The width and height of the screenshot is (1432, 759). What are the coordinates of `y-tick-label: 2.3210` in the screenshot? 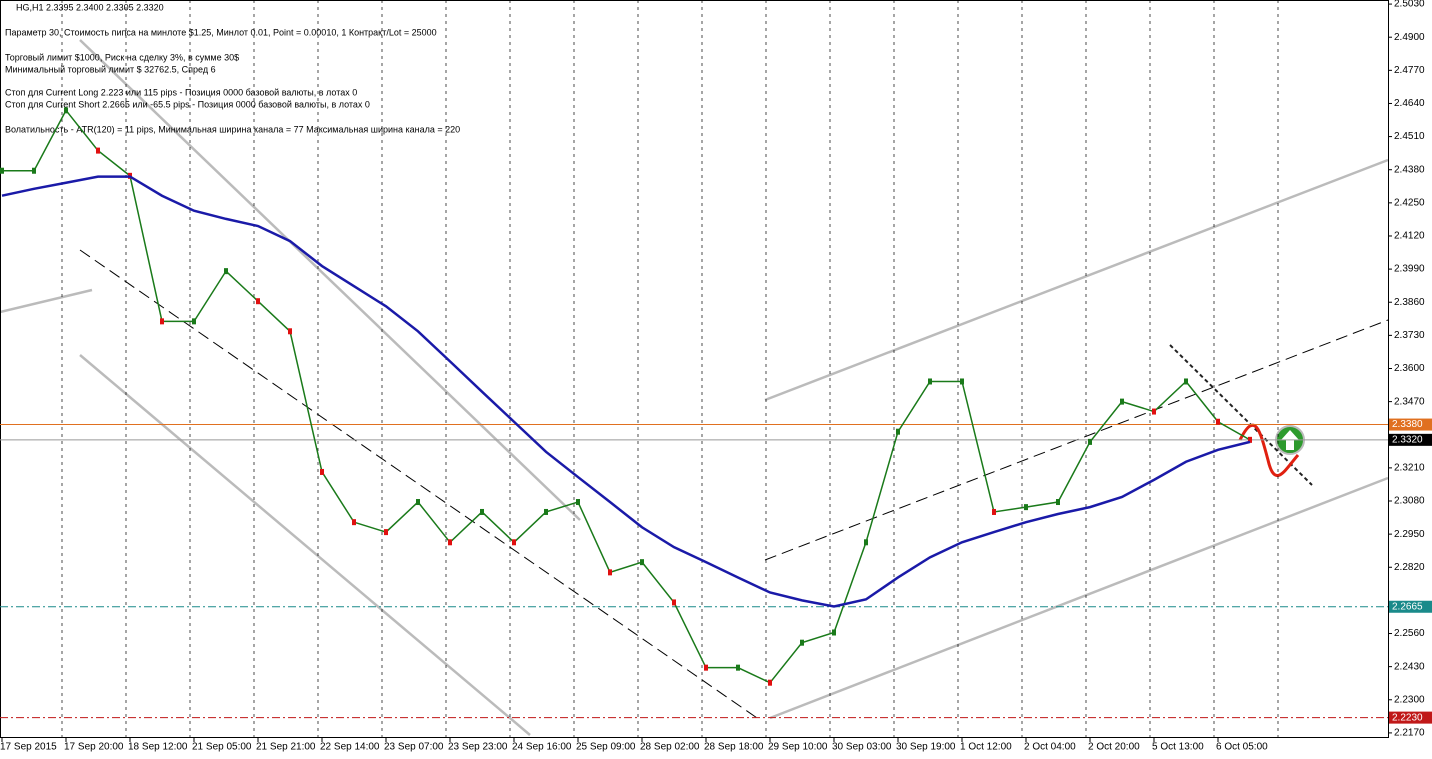 It's located at (1409, 468).